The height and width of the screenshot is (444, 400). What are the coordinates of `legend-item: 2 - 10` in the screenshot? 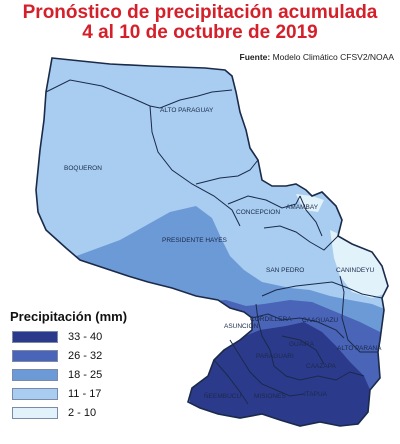 It's located at (68, 413).